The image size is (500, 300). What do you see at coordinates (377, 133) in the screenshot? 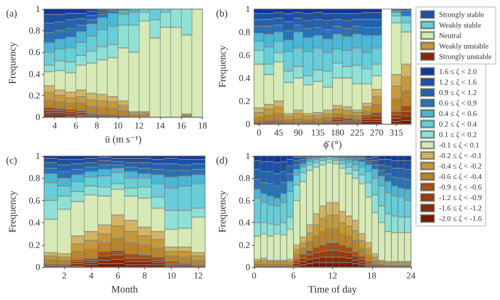
I see `x-tick-label: 270` at bounding box center [377, 133].